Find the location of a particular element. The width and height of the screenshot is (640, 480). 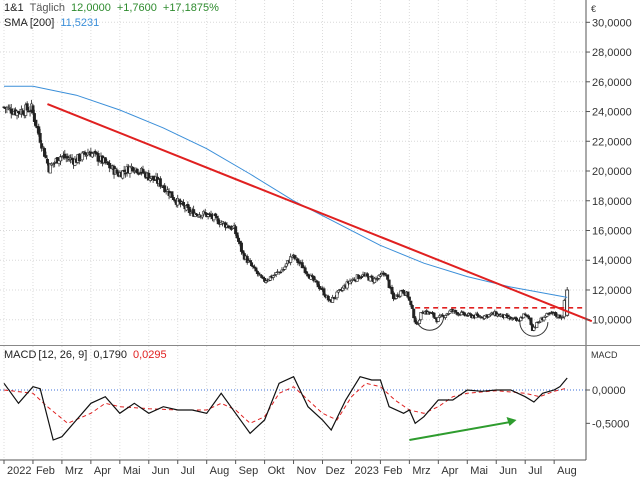

macd-series is located at coordinates (285, 408).